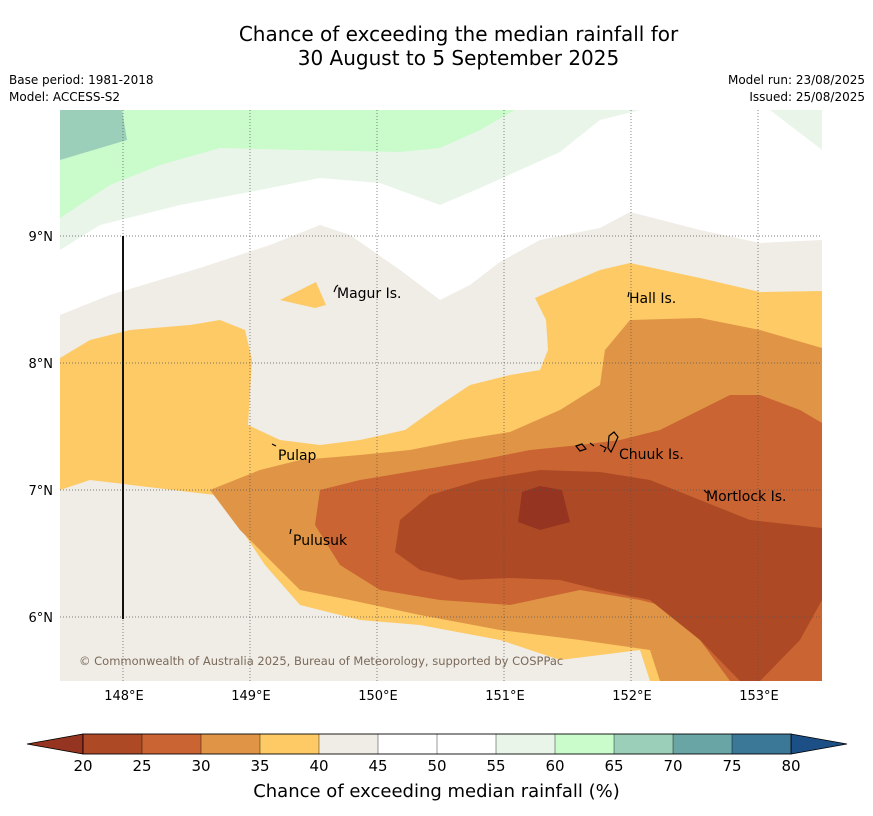 The image size is (873, 816). What do you see at coordinates (41, 364) in the screenshot?
I see `lat-label-8n: 8°N` at bounding box center [41, 364].